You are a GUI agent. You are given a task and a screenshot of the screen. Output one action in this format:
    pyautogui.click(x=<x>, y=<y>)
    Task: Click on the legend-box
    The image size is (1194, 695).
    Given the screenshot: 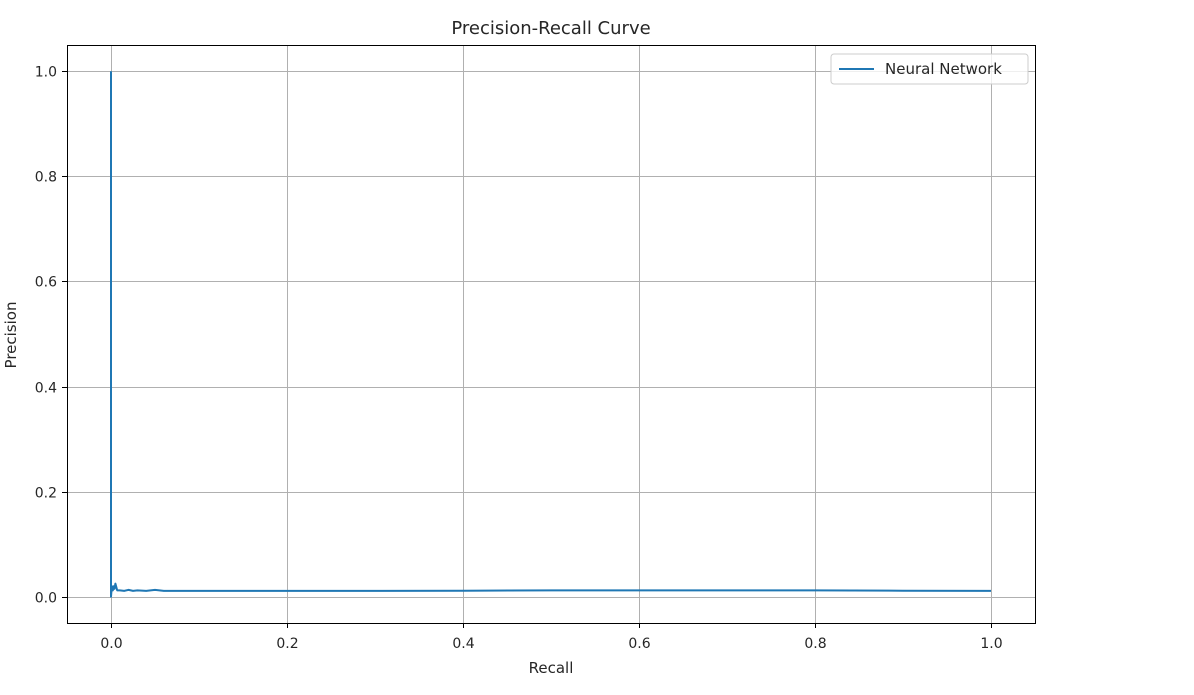 What is the action you would take?
    pyautogui.click(x=929, y=69)
    